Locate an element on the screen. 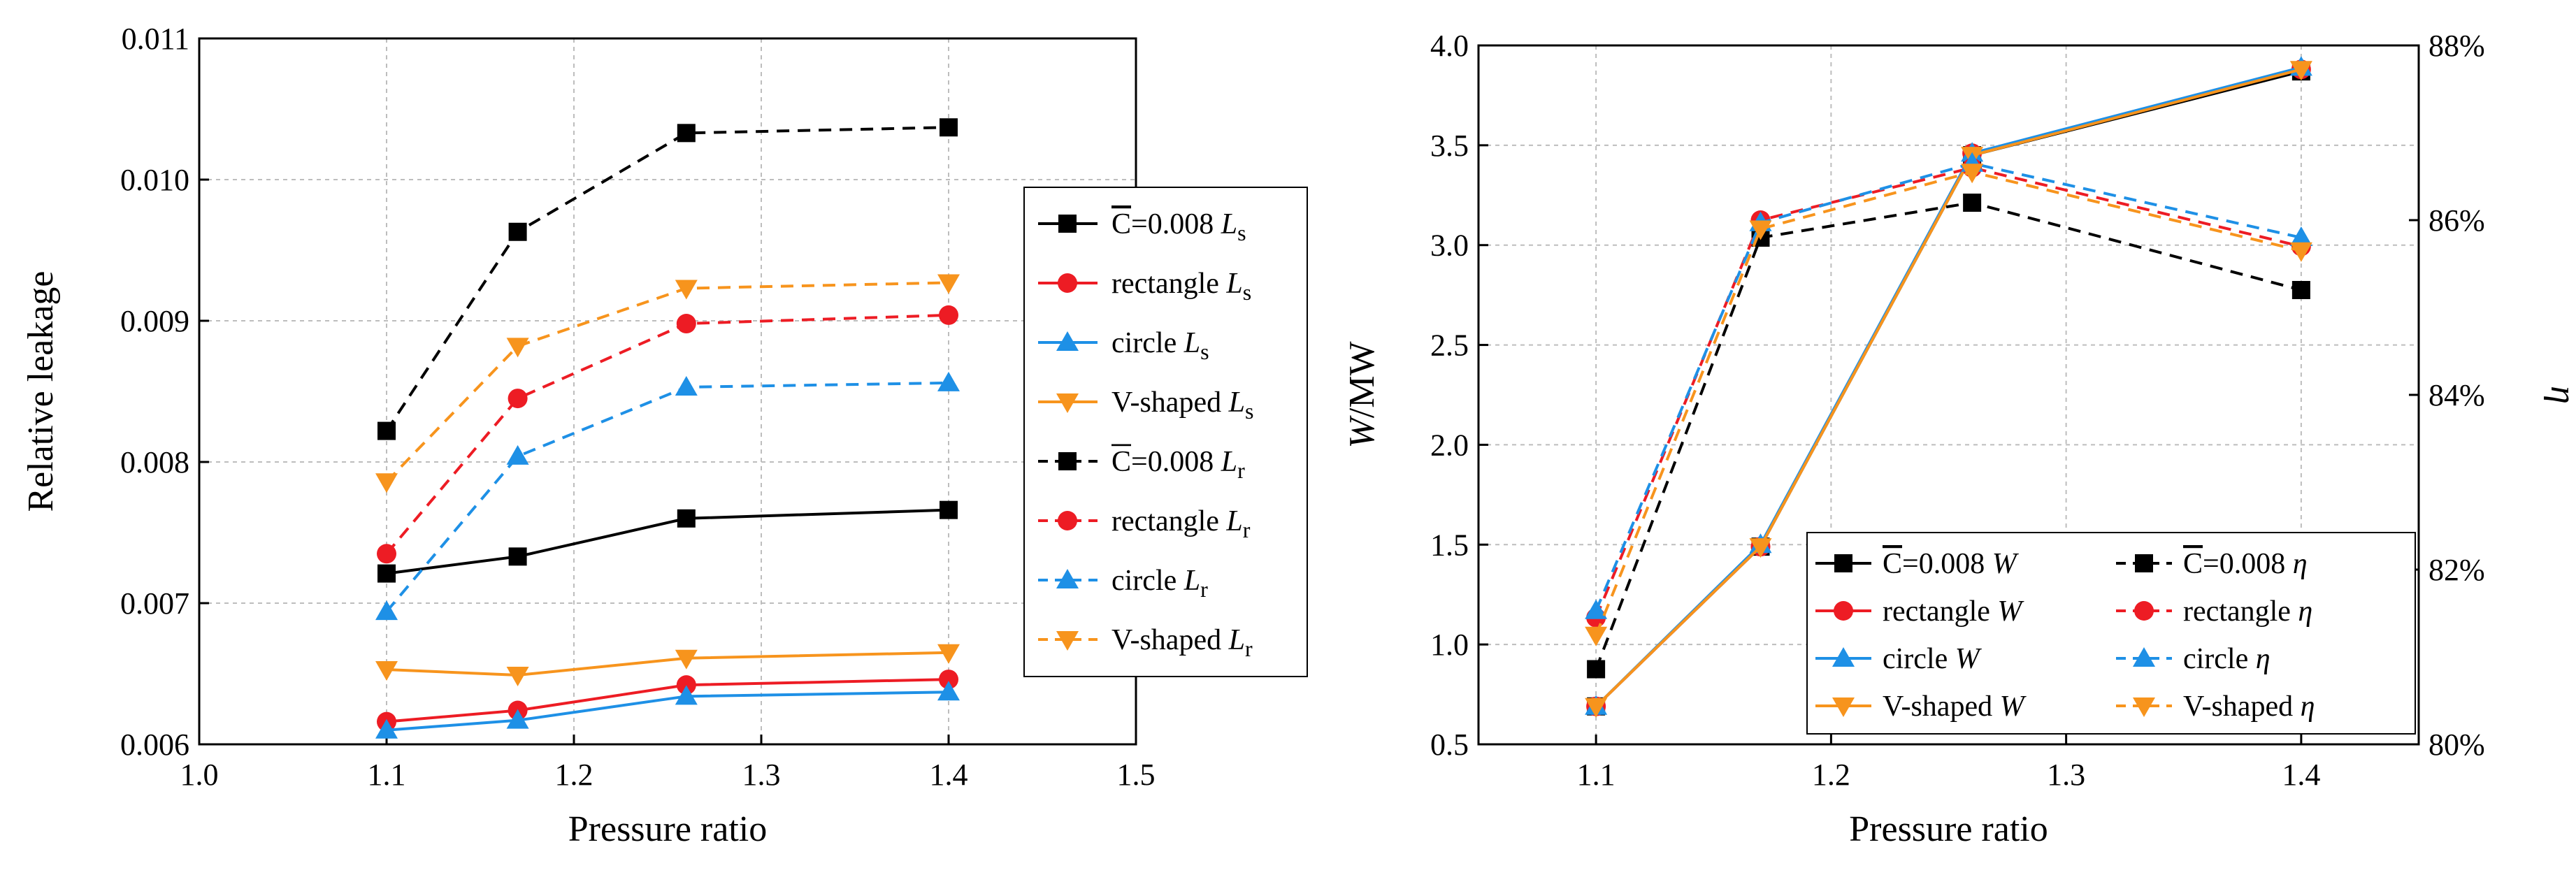  legend-label: circle Ls is located at coordinates (1160, 345).